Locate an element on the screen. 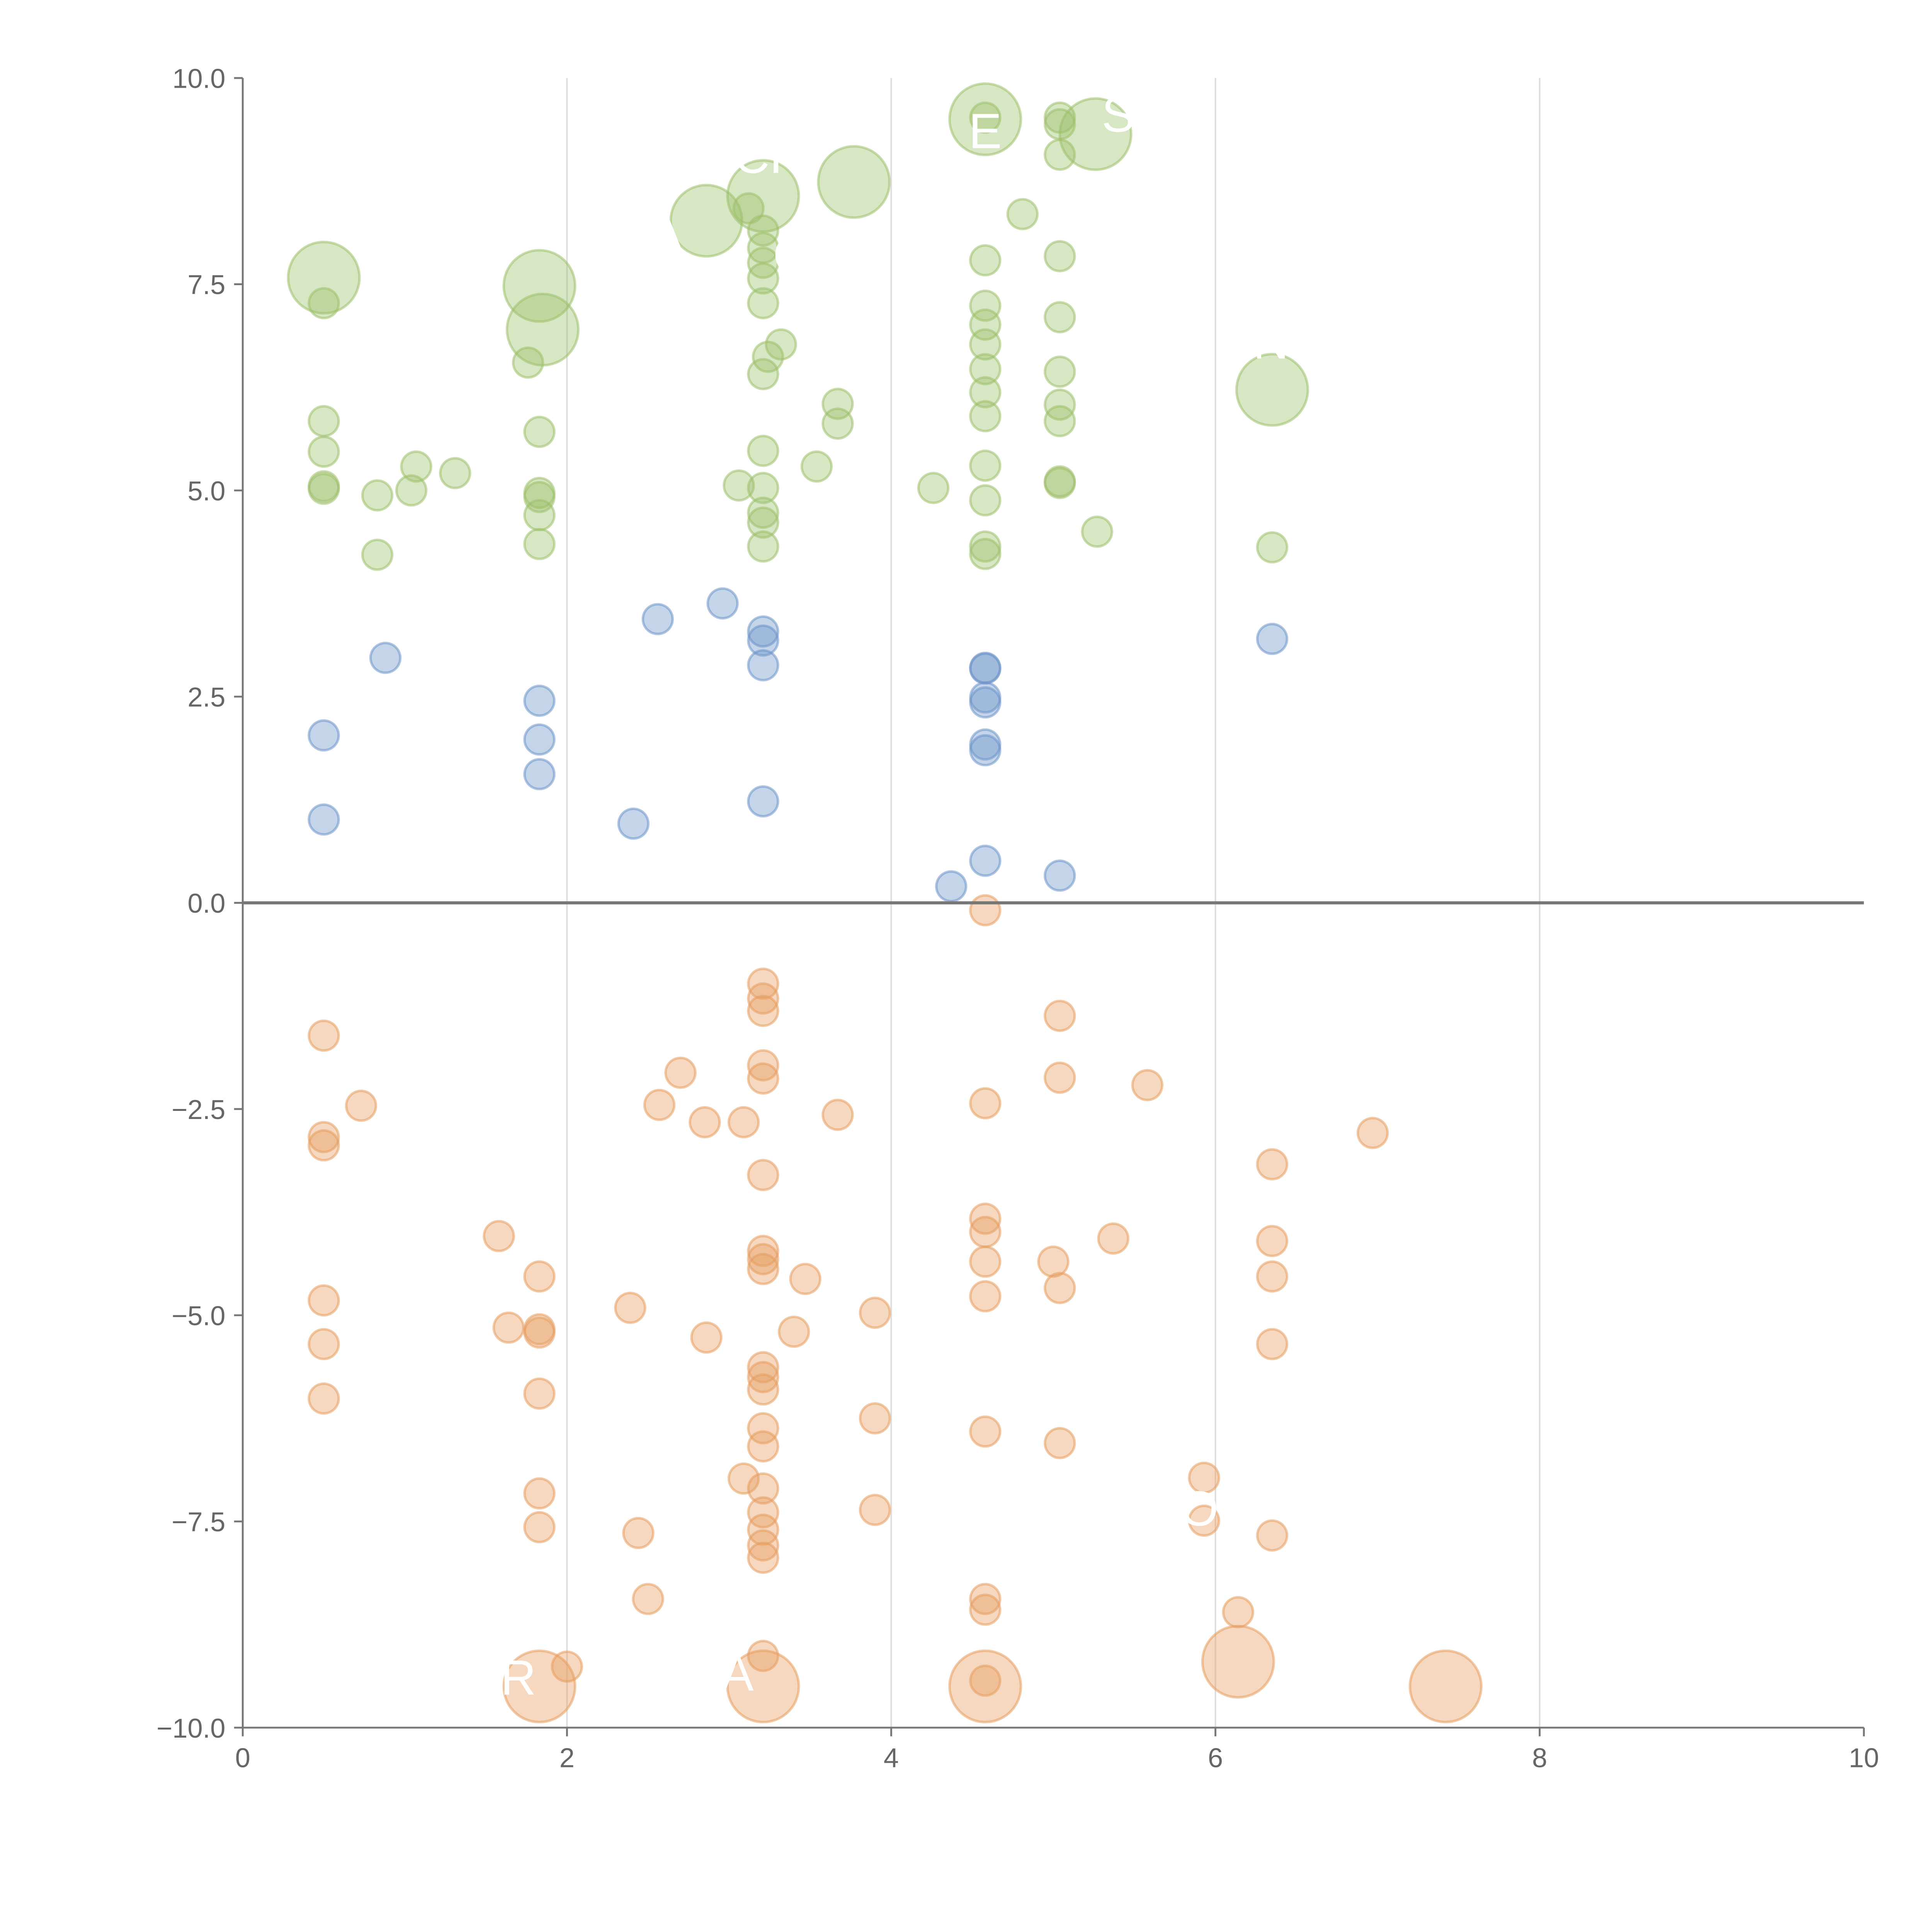 This screenshot has width=1932, height=1932. y-tick-label: −5.0 is located at coordinates (198, 1315).